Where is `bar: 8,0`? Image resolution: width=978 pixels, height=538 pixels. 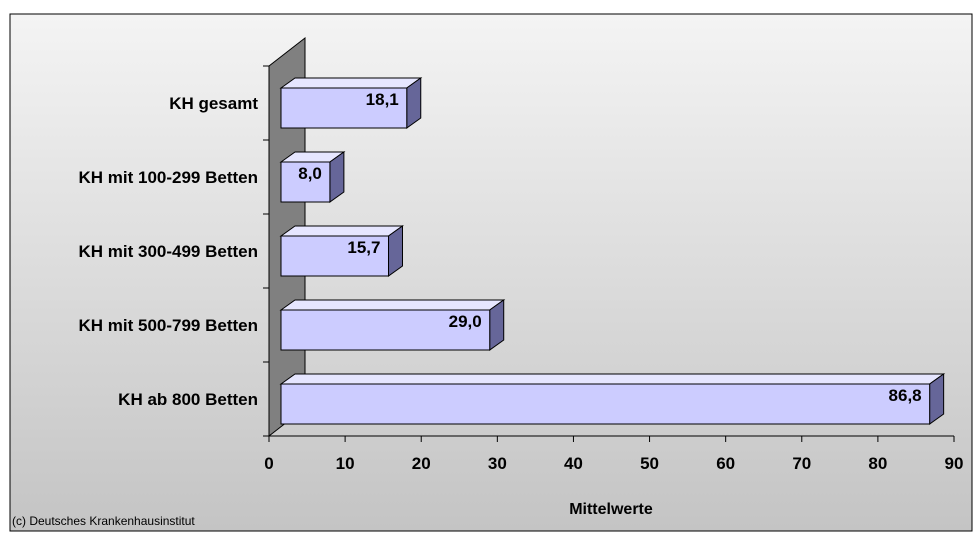
bar: 8,0 is located at coordinates (312, 177).